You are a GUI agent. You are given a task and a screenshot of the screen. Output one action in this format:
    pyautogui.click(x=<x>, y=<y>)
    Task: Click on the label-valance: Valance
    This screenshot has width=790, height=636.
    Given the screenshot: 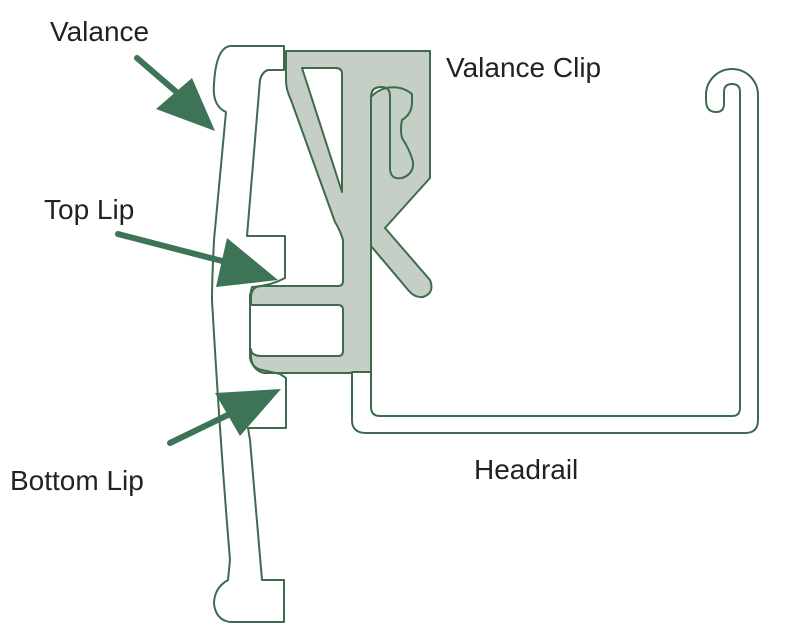 What is the action you would take?
    pyautogui.click(x=100, y=31)
    